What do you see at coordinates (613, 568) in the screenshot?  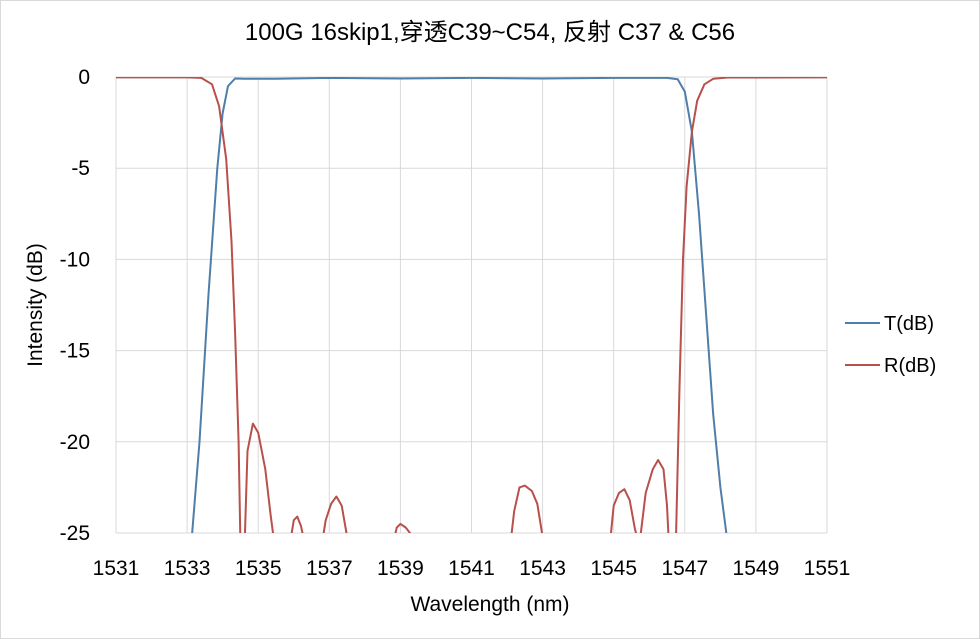 I see `x-tick-label: 1545` at bounding box center [613, 568].